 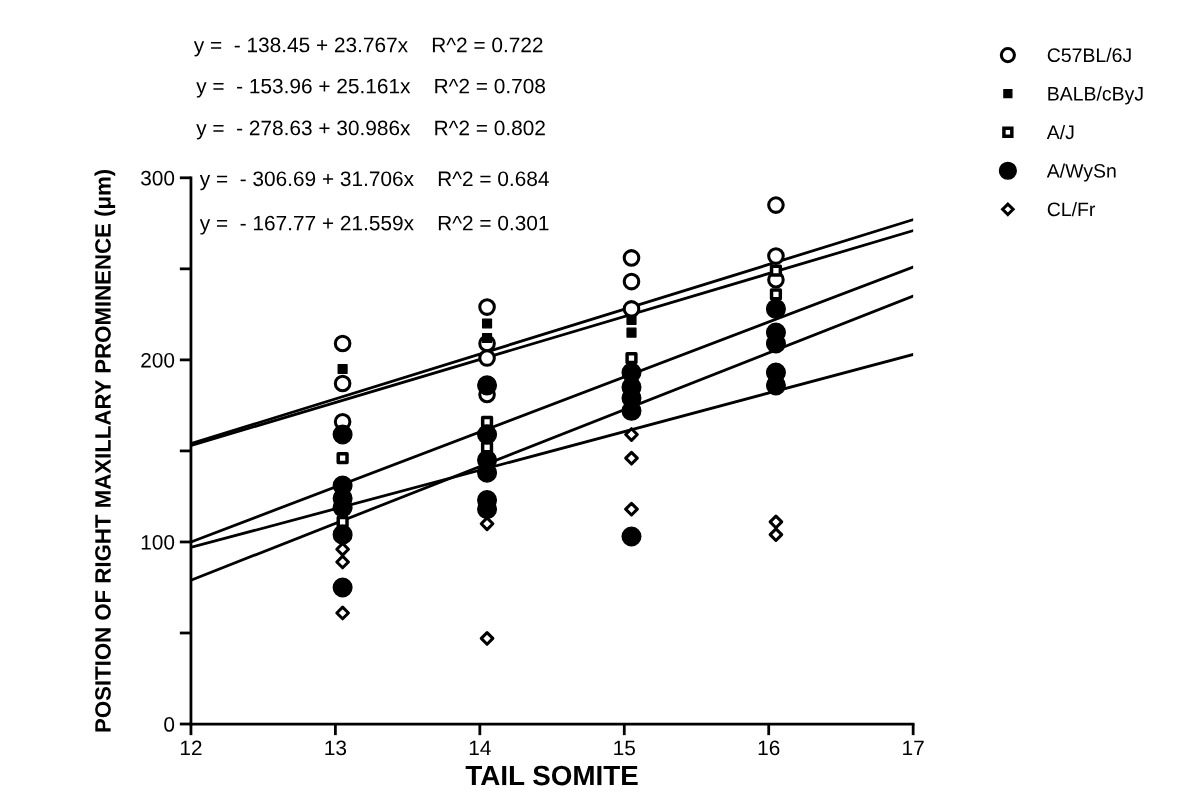 What do you see at coordinates (624, 748) in the screenshot?
I see `x-tick-label: 15` at bounding box center [624, 748].